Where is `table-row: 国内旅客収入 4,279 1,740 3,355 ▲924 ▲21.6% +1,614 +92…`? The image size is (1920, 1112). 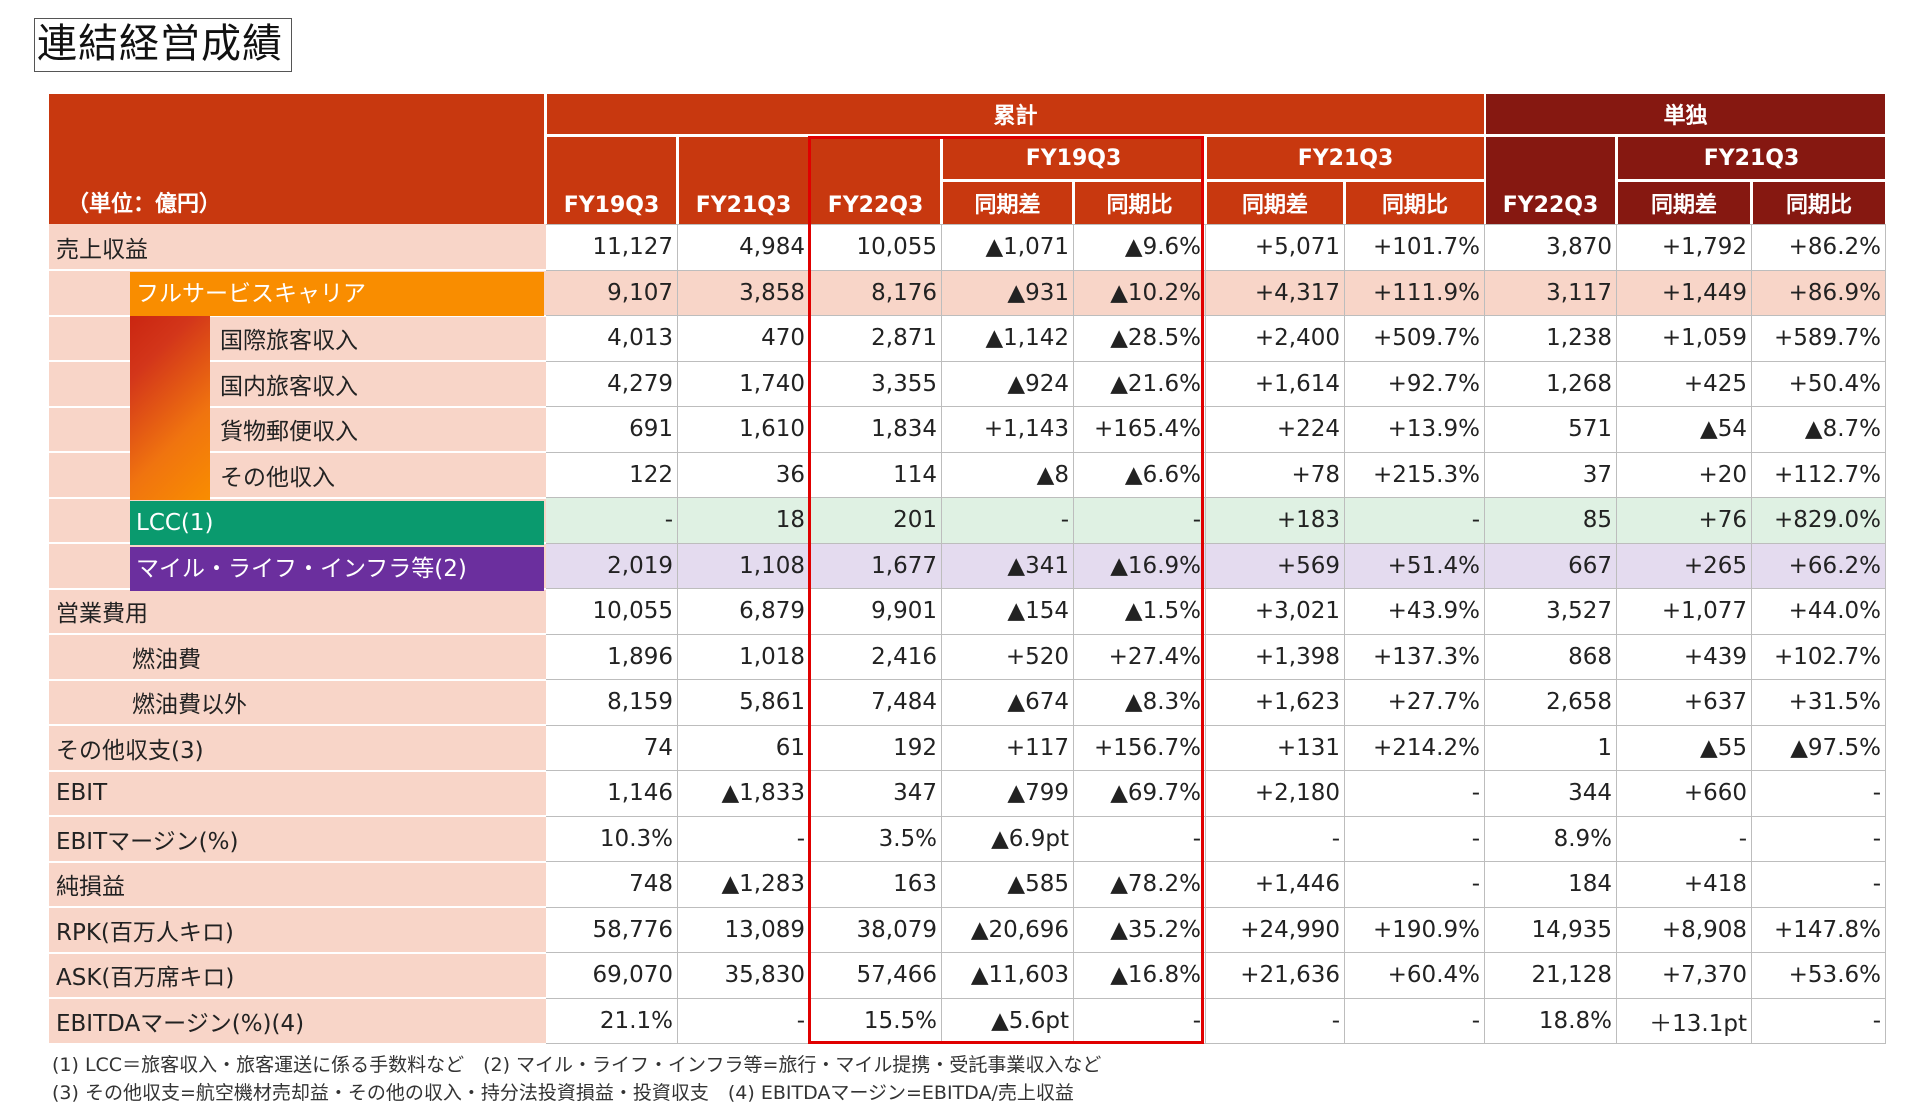
table-row: 国内旅客収入 4,279 1,740 3,355 ▲924 ▲21.6% +1,614 +92… is located at coordinates (967, 384).